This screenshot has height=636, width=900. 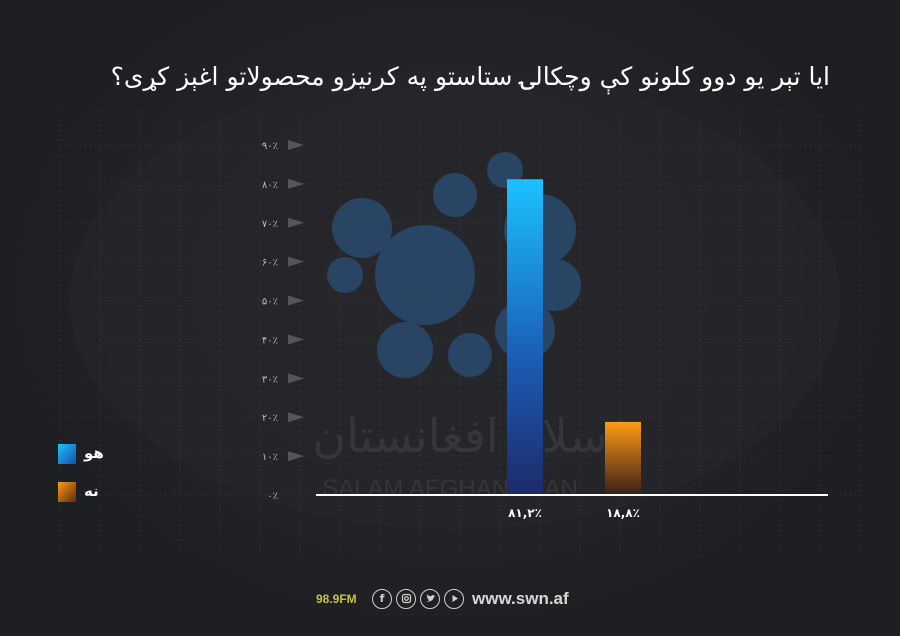 I want to click on legend-label-no: نه, so click(x=91, y=491).